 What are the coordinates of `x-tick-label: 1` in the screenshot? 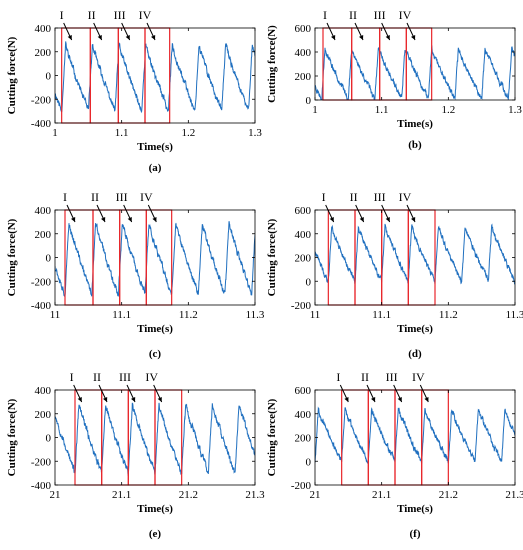 It's located at (55, 133).